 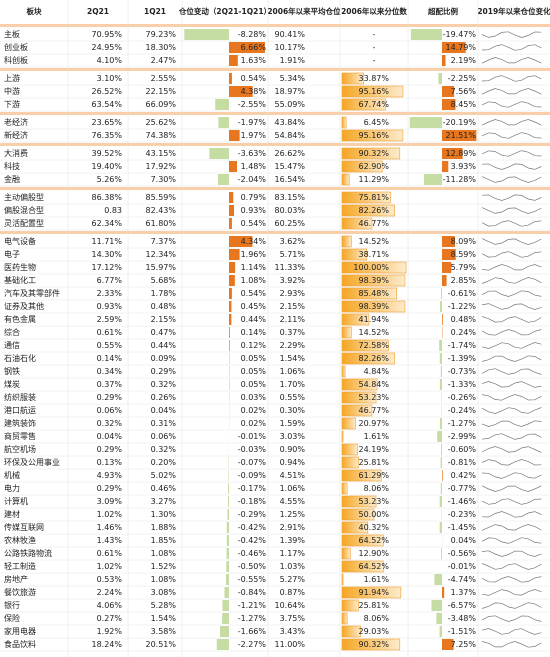 What do you see at coordinates (289, 166) in the screenshot?
I see `cell-average: 15.47%` at bounding box center [289, 166].